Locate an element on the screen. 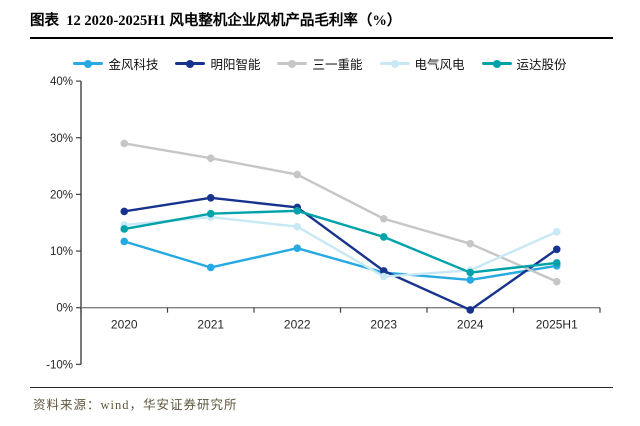 This screenshot has height=426, width=640. y-tick-label-1: 30% is located at coordinates (61, 139).